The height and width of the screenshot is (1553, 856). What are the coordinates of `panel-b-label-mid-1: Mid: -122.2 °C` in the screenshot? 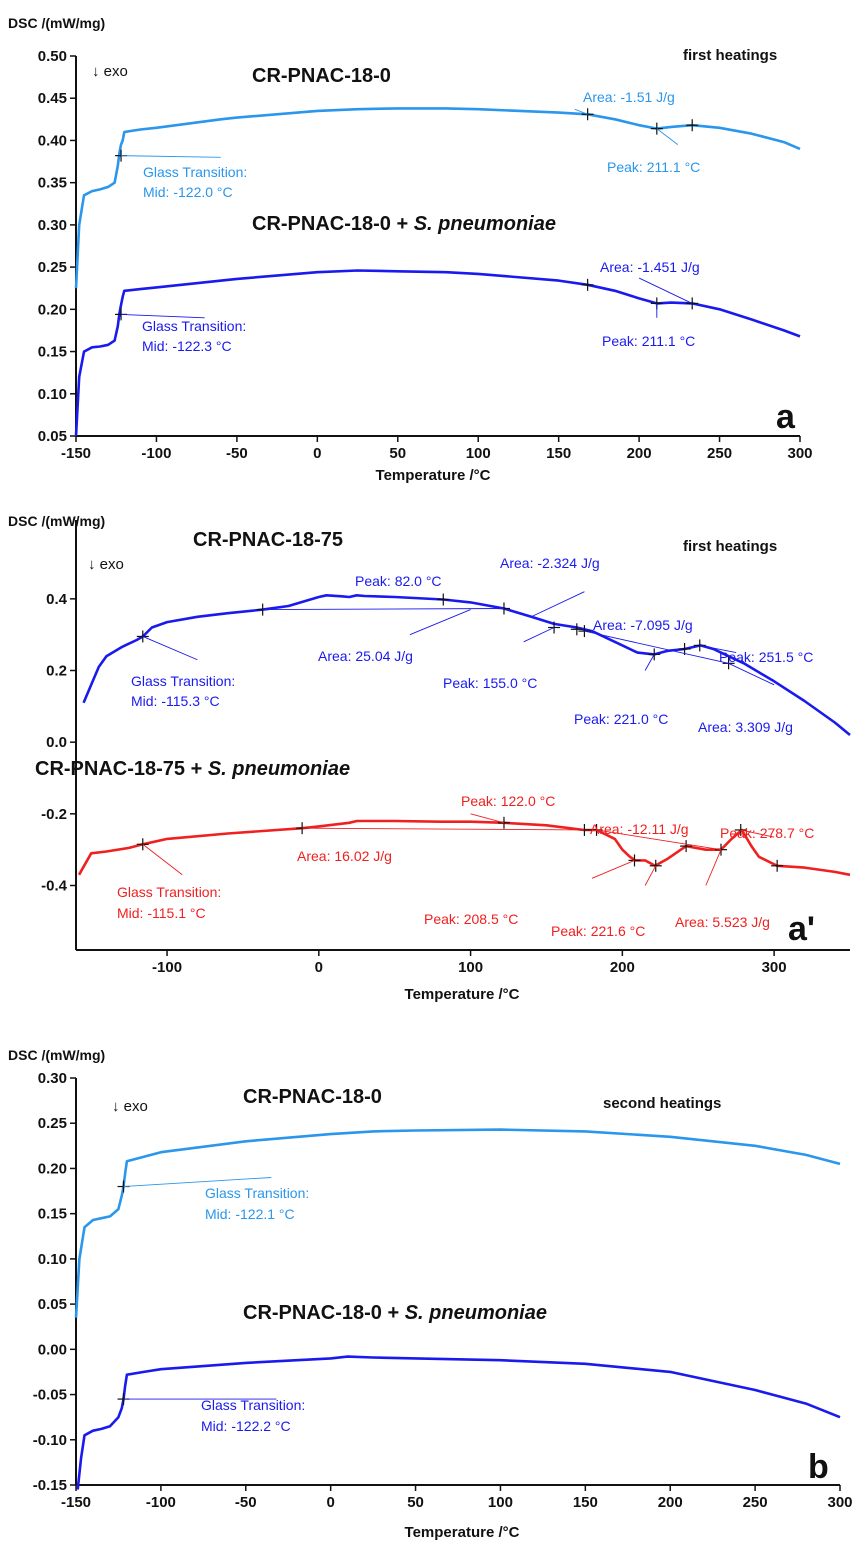 It's located at (246, 1426).